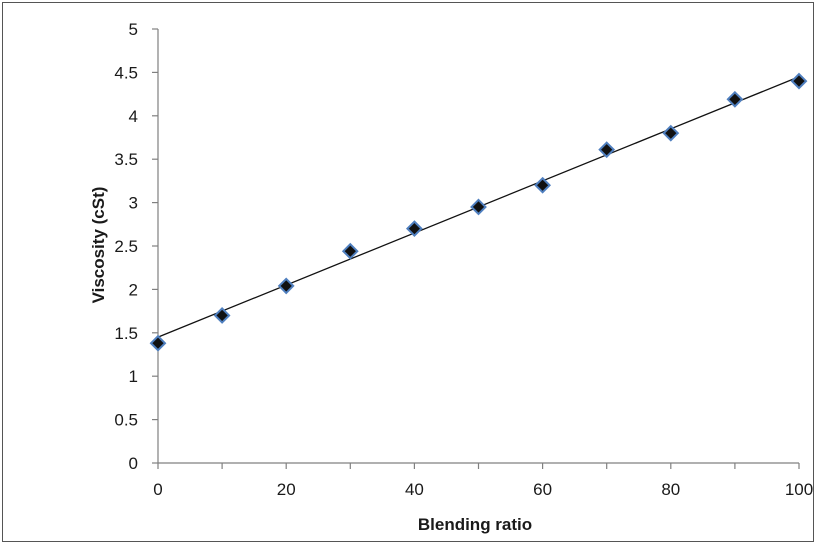  I want to click on y-tick-label: 0, so click(133, 463).